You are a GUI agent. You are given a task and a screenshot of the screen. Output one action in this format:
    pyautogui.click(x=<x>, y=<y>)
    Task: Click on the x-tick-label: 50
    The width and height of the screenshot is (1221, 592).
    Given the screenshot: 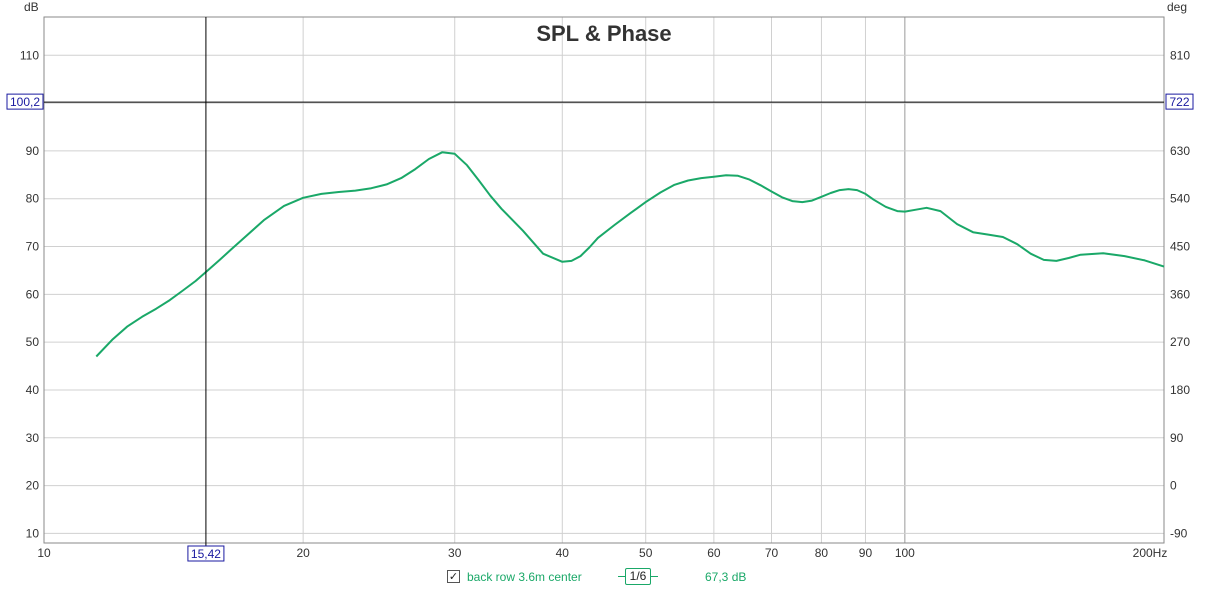 What is the action you would take?
    pyautogui.click(x=646, y=553)
    